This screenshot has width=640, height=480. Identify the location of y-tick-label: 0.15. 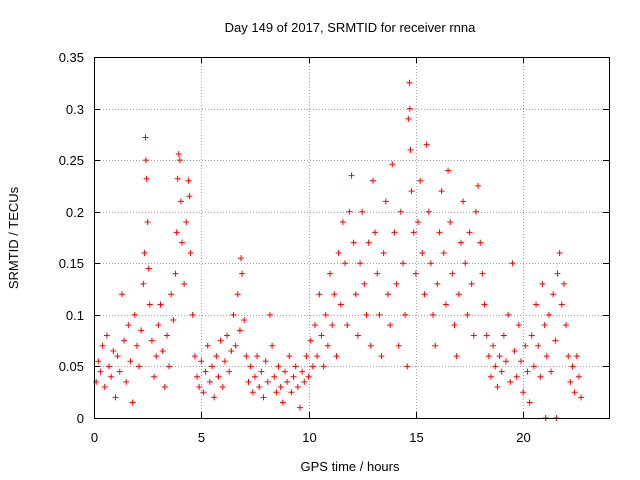
(71, 263).